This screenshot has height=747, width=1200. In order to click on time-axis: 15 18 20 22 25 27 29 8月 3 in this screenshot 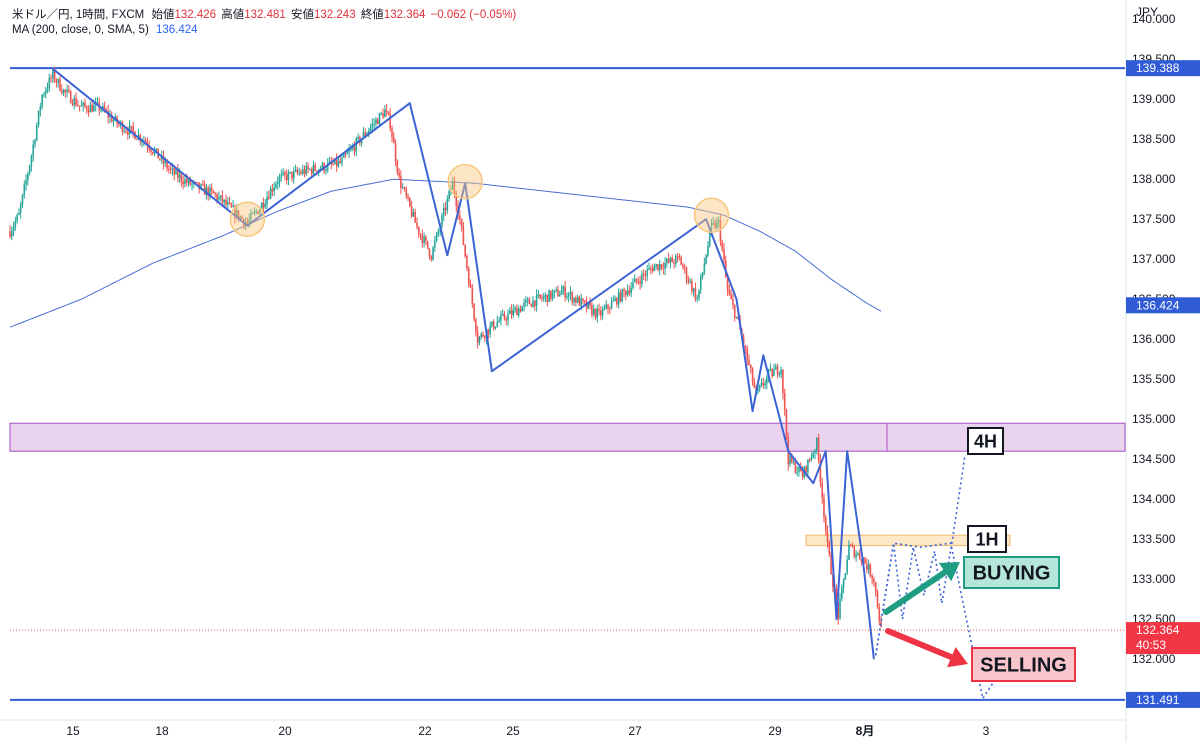, I will do `click(562, 728)`.